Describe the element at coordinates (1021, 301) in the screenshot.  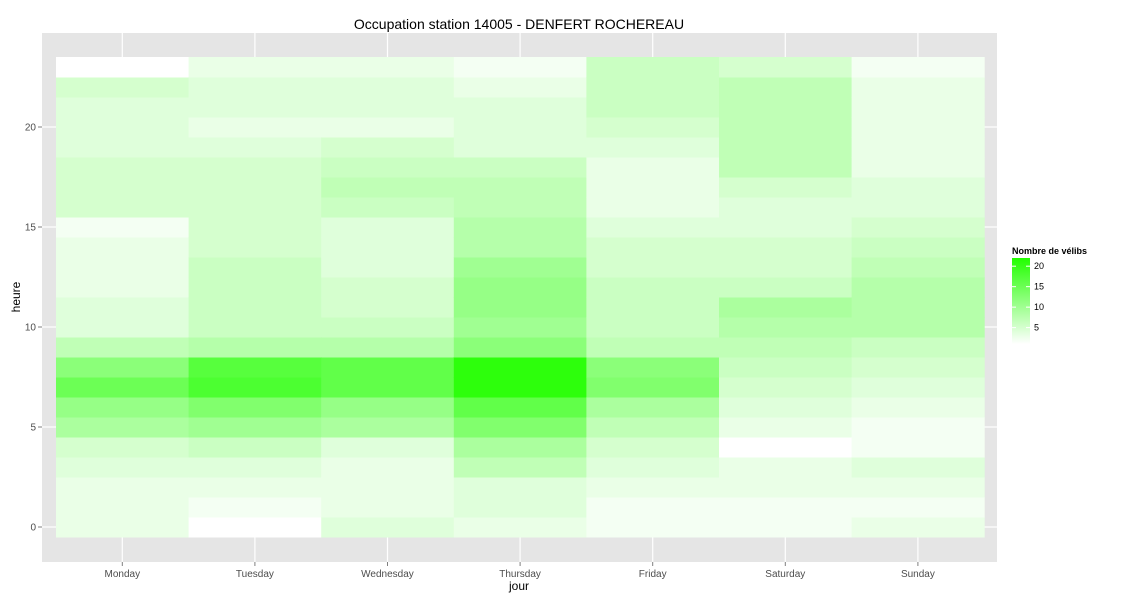
I see `legend-colorbar` at that location.